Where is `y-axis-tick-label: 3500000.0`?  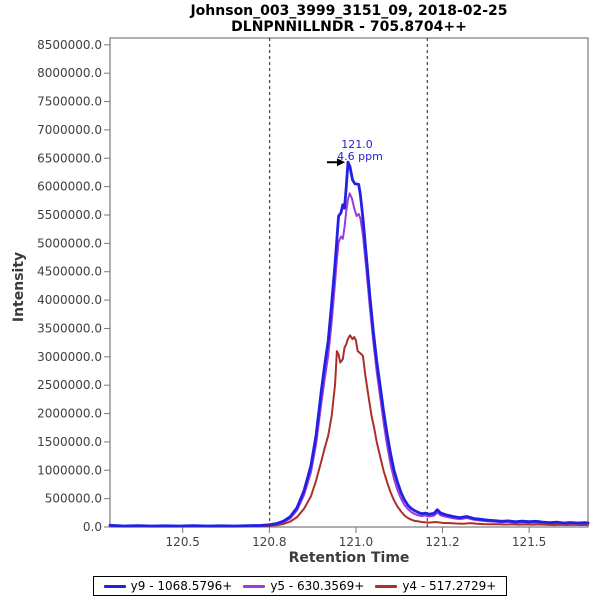
y-axis-tick-label: 3500000.0 is located at coordinates (69, 328).